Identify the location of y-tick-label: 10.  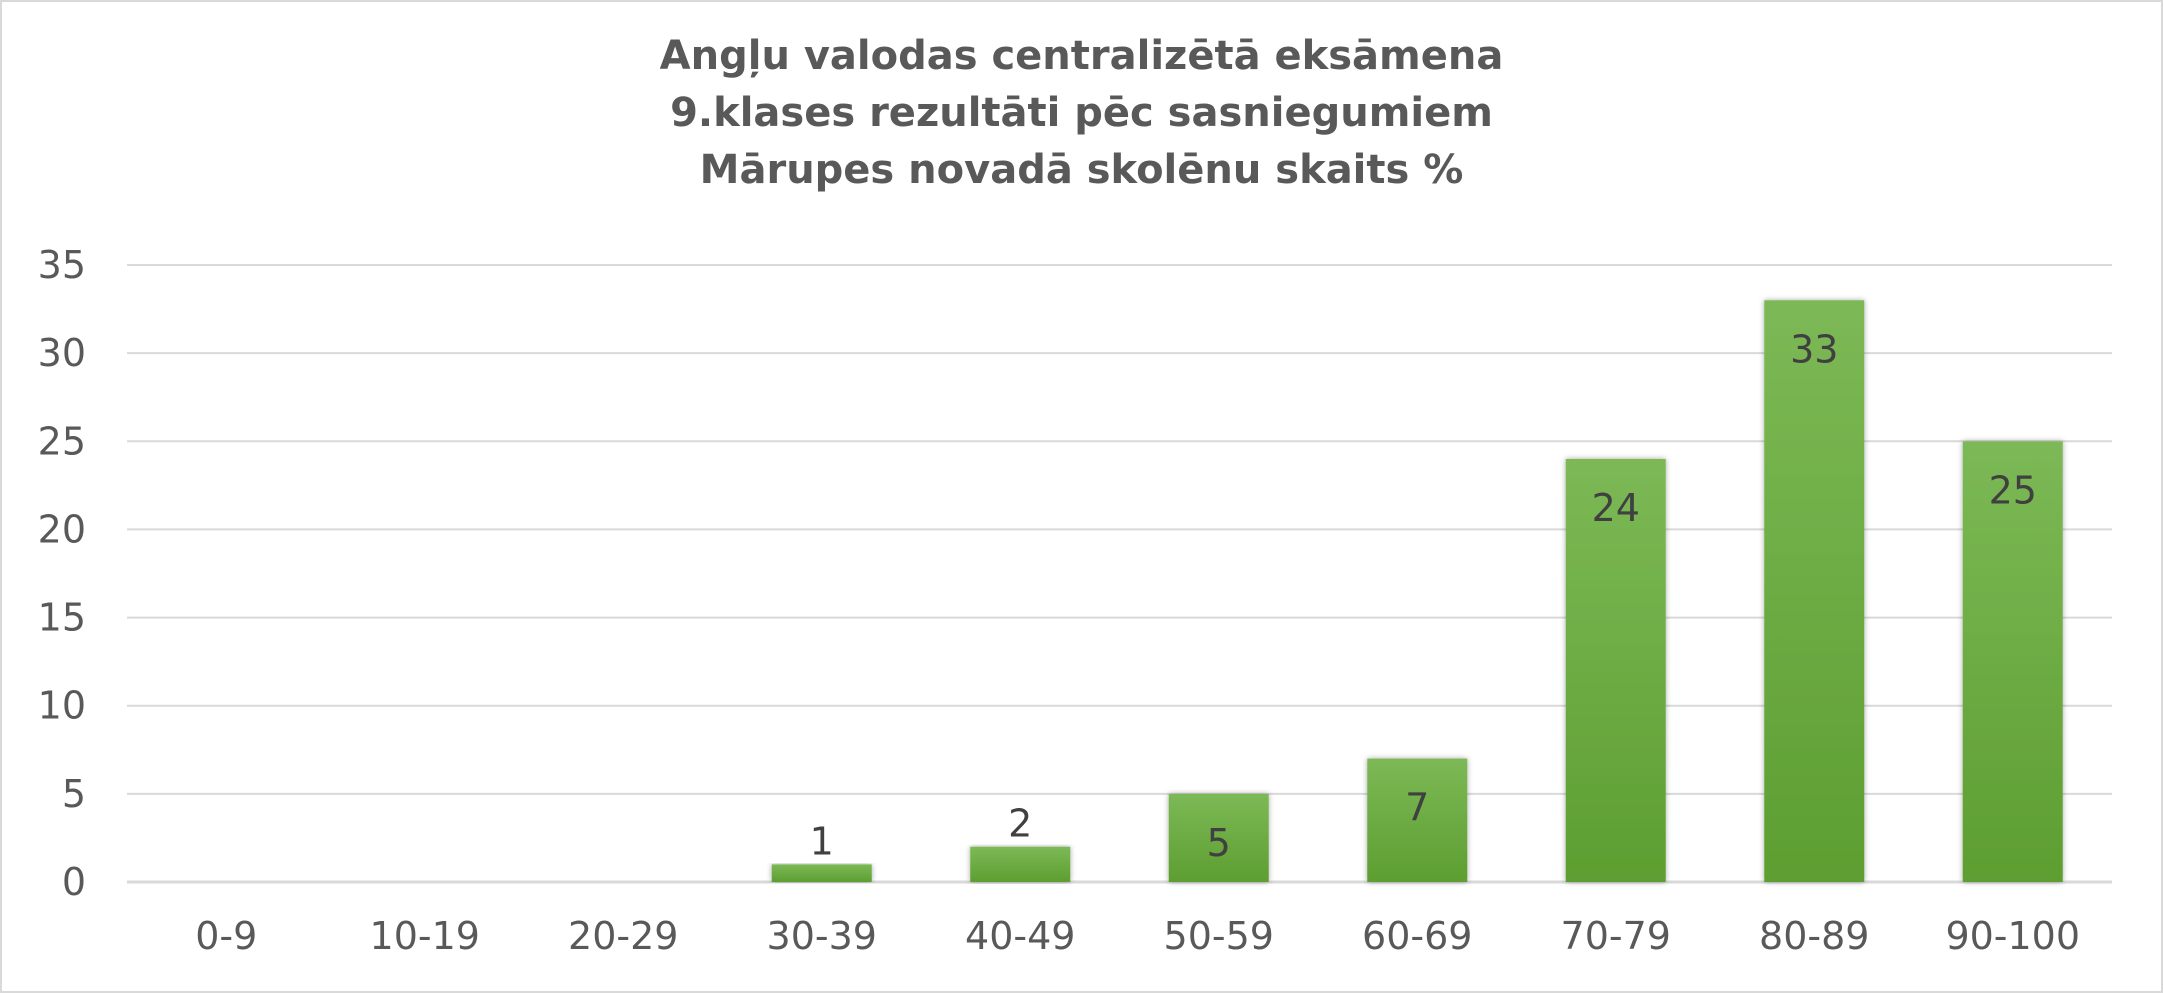
(62, 706).